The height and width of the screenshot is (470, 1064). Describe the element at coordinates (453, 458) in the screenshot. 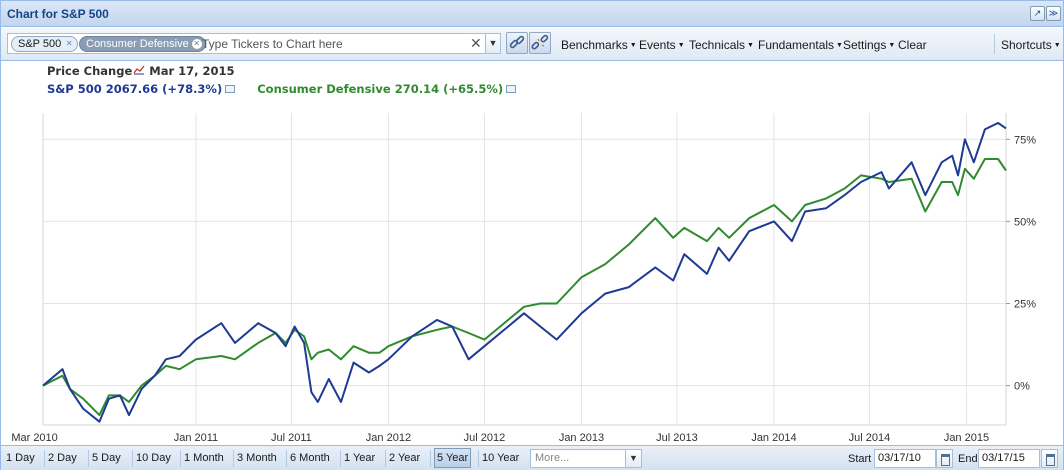

I see `range-5-year: 5 Year` at that location.